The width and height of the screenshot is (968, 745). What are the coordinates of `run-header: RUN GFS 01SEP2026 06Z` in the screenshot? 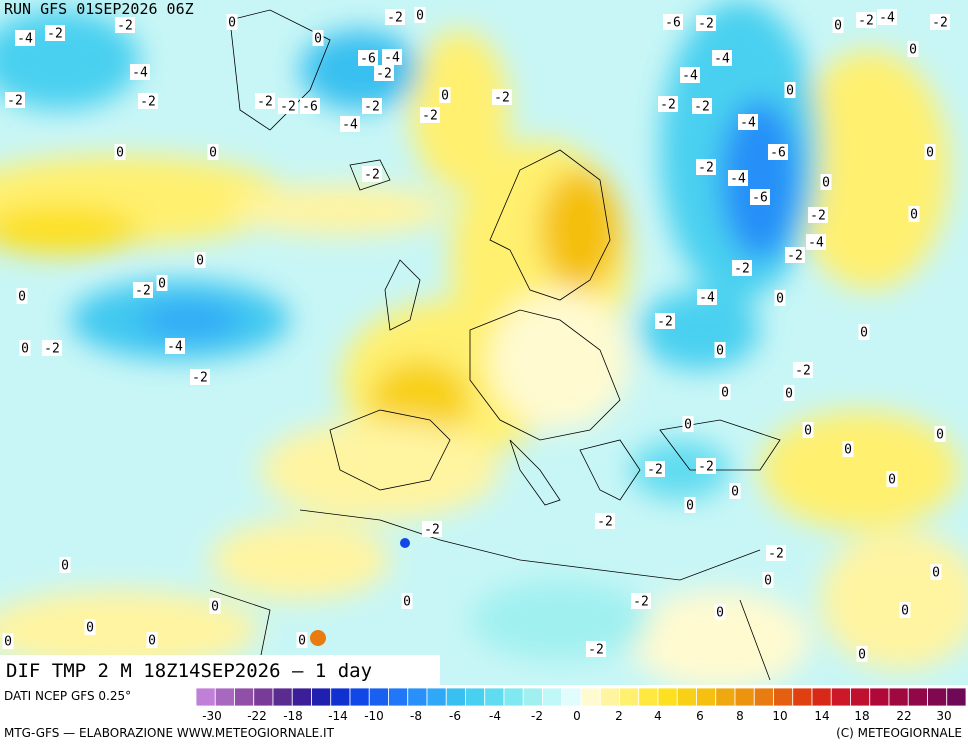 It's located at (99, 9).